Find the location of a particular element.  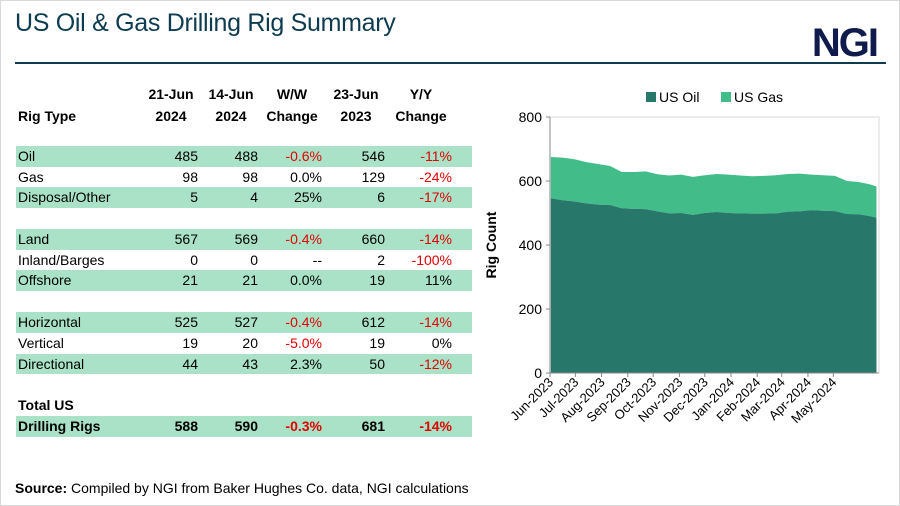

ngi-logo: NGI is located at coordinates (845, 43).